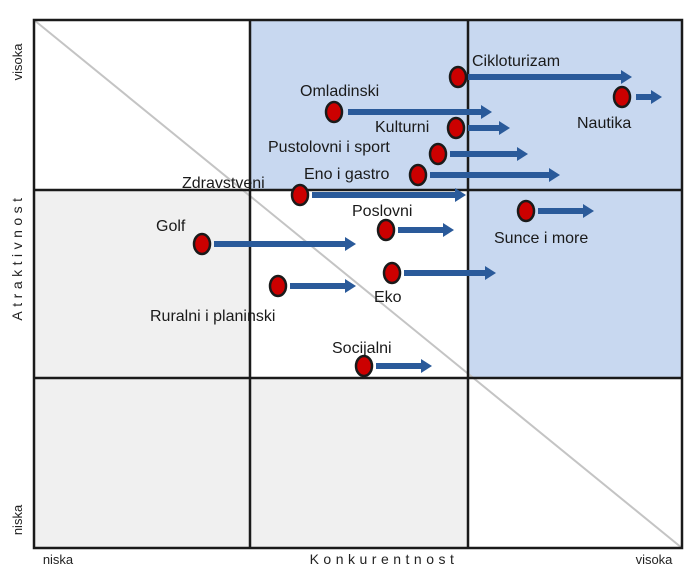 The width and height of the screenshot is (684, 568). I want to click on point-nautika, so click(622, 97).